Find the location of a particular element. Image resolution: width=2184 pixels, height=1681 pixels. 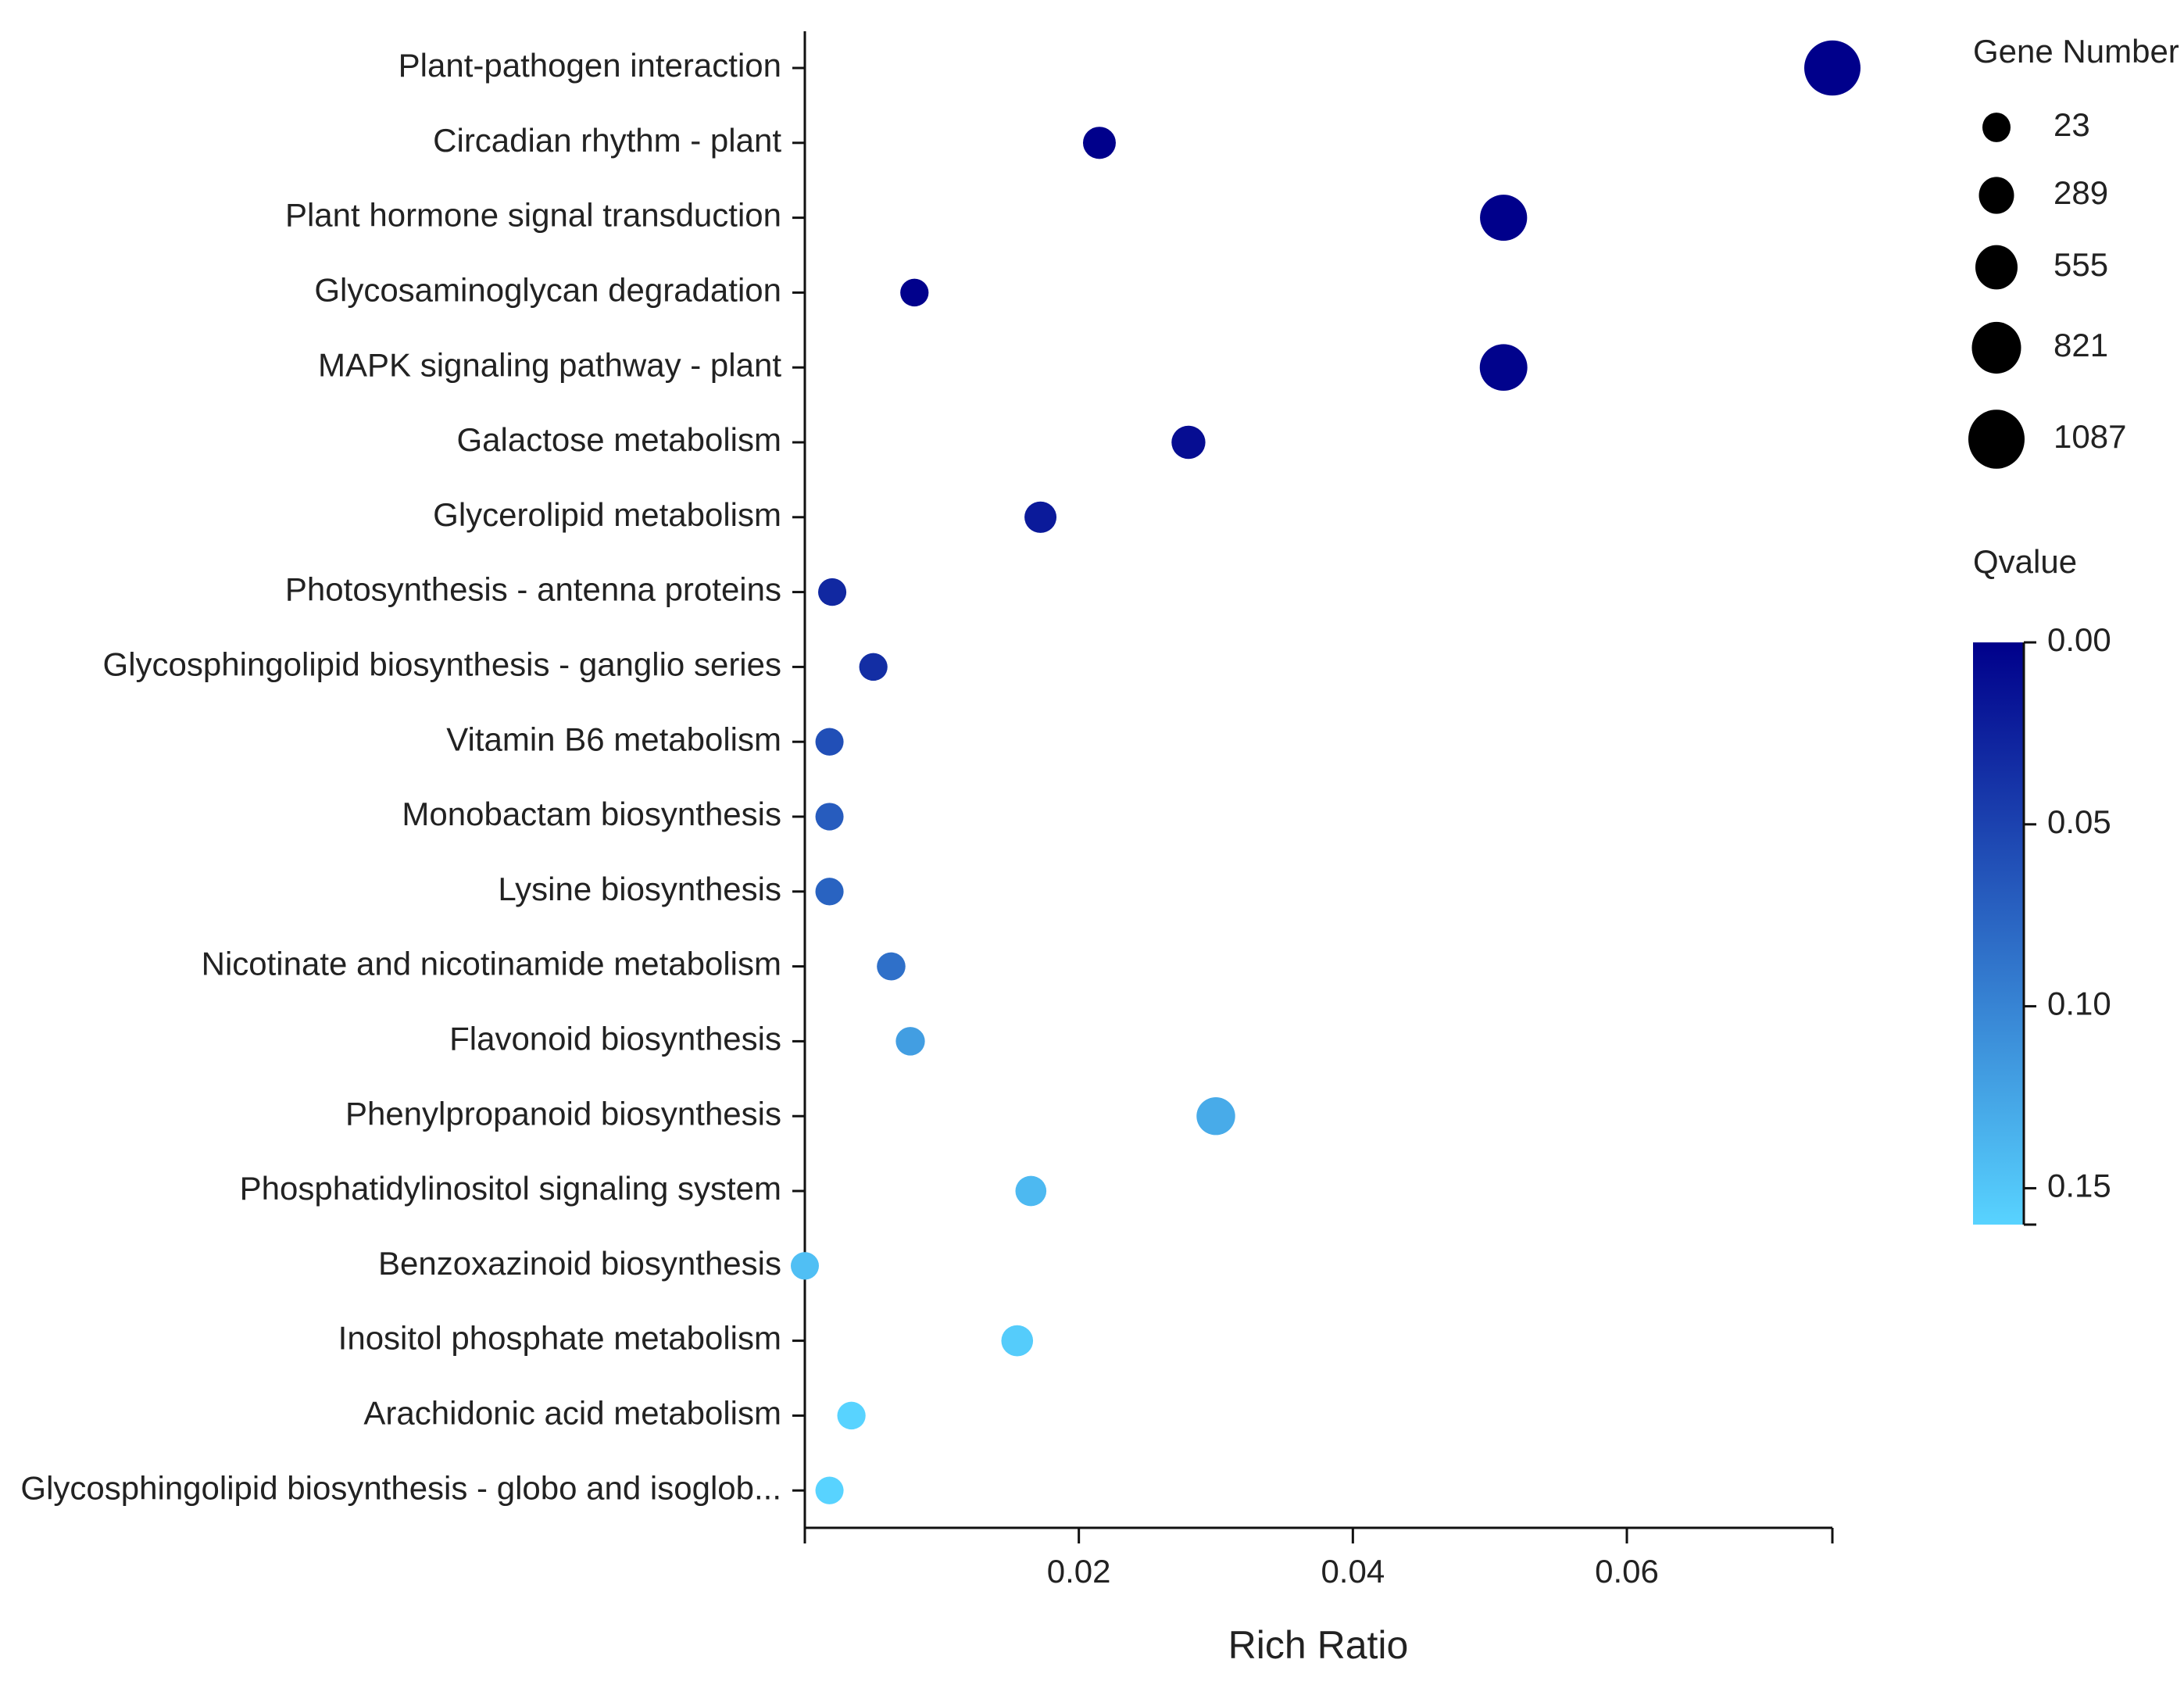

x-tick-label: 0.06 is located at coordinates (1627, 1571).